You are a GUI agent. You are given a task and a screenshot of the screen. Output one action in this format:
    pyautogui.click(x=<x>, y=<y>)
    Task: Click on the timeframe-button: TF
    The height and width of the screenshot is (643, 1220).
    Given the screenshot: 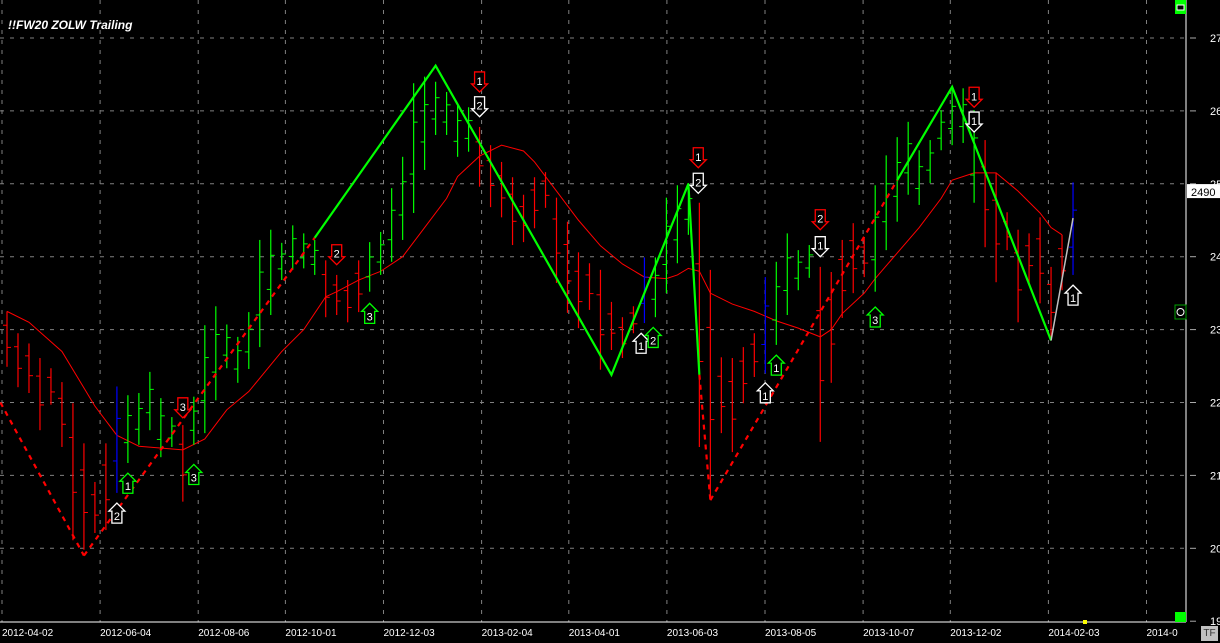 What is the action you would take?
    pyautogui.click(x=1209, y=633)
    